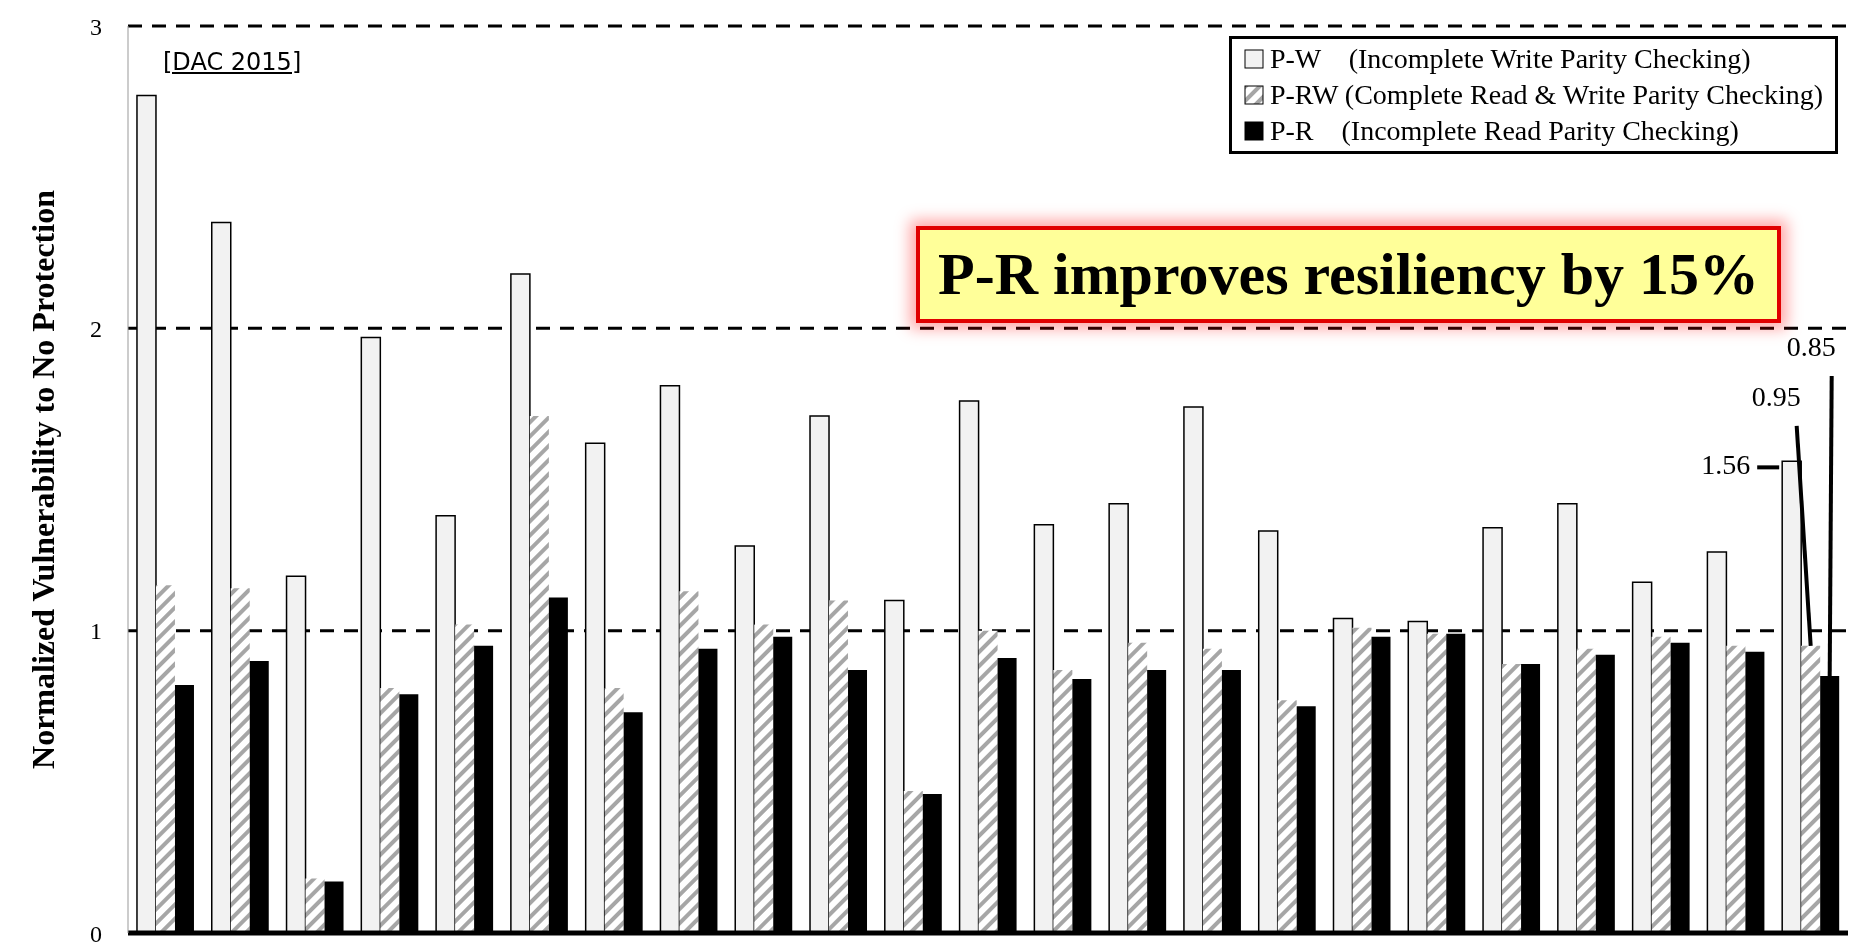  Describe the element at coordinates (96, 933) in the screenshot. I see `y-tick-label: 0` at that location.